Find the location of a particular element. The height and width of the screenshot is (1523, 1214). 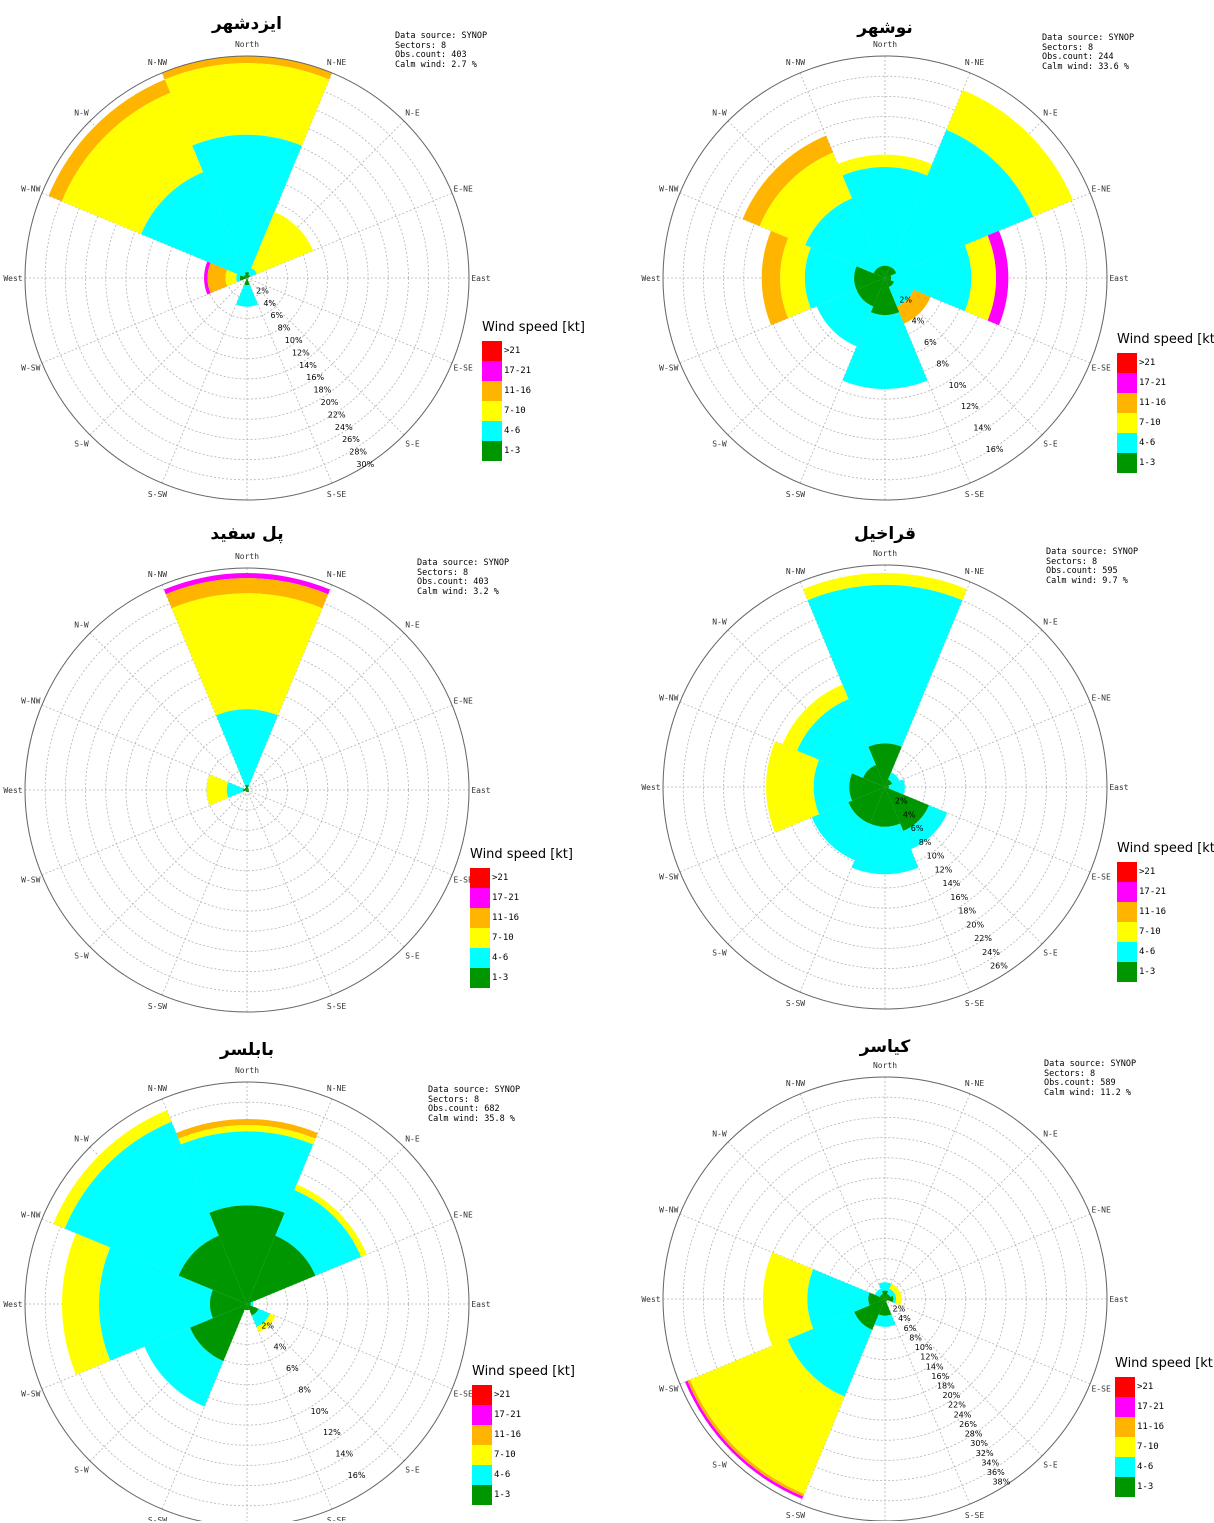

wedge-w-light is located at coordinates (238, 278).